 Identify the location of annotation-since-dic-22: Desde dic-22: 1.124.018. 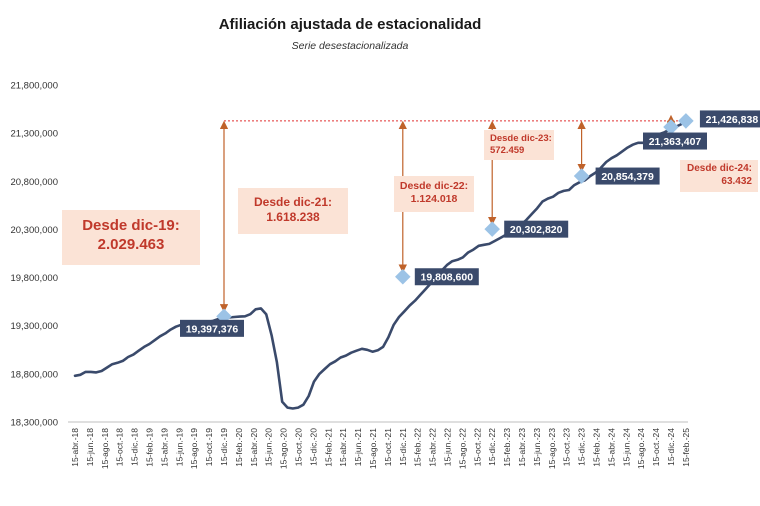
(434, 194).